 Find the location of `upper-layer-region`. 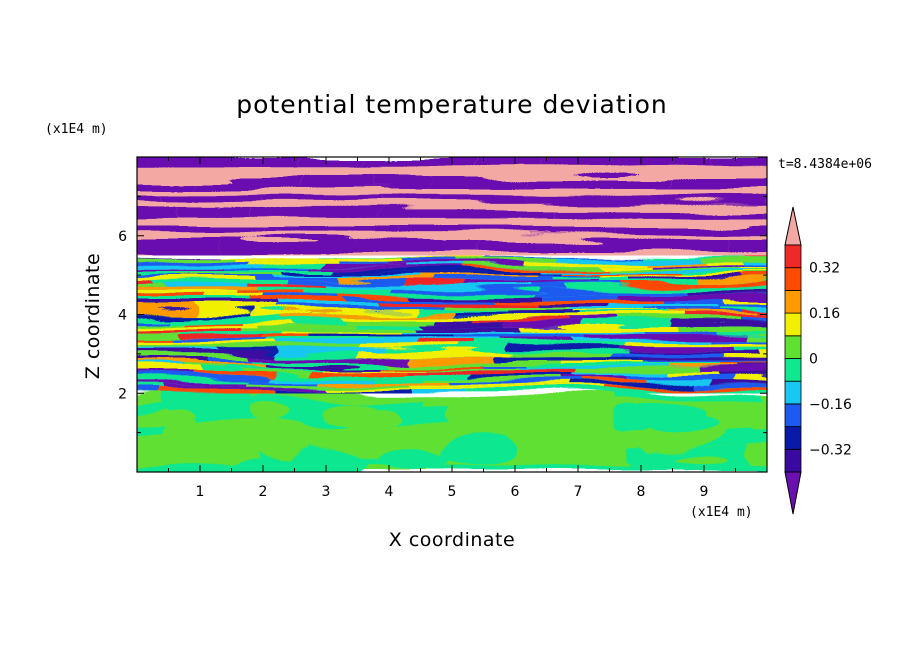

upper-layer-region is located at coordinates (452, 206).